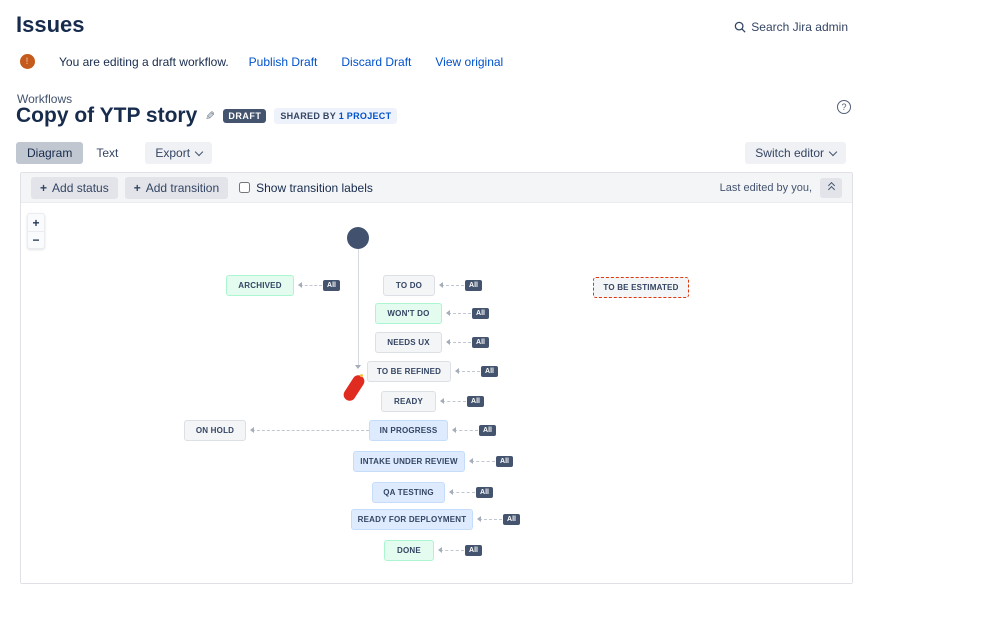 The height and width of the screenshot is (624, 998). I want to click on start-node, so click(358, 238).